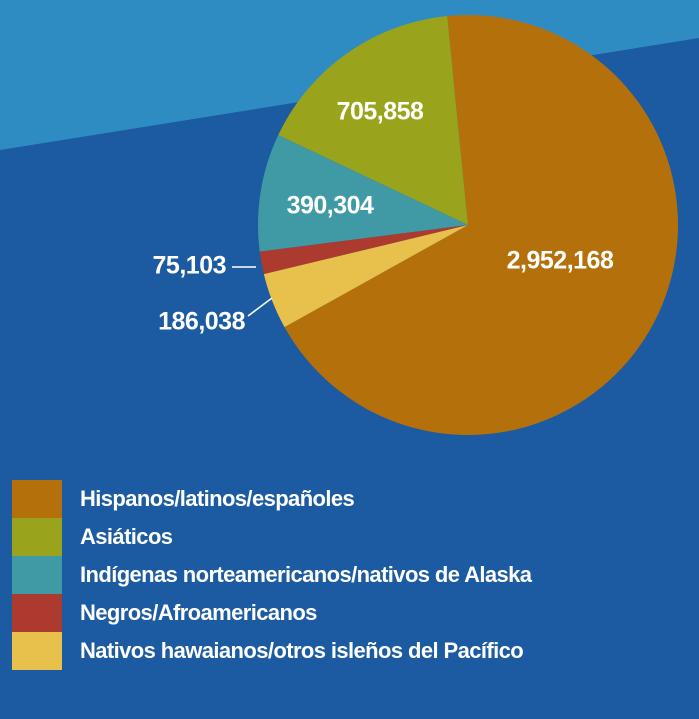 The image size is (699, 719). I want to click on value-label: 705,858, so click(380, 112).